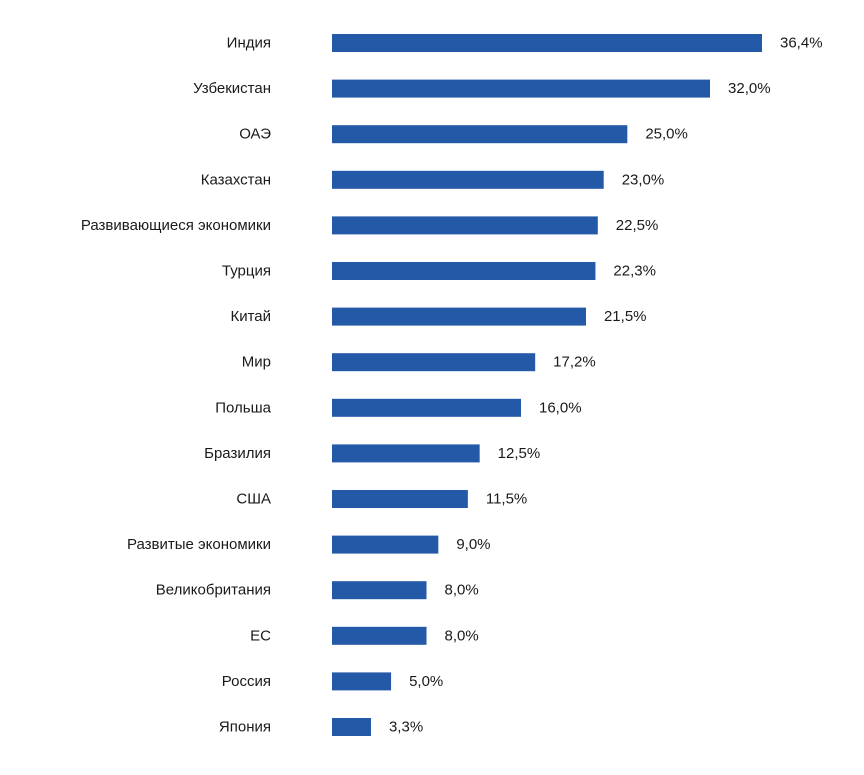 The width and height of the screenshot is (864, 775). Describe the element at coordinates (473, 544) in the screenshot. I see `value-label: 9,0%` at that location.